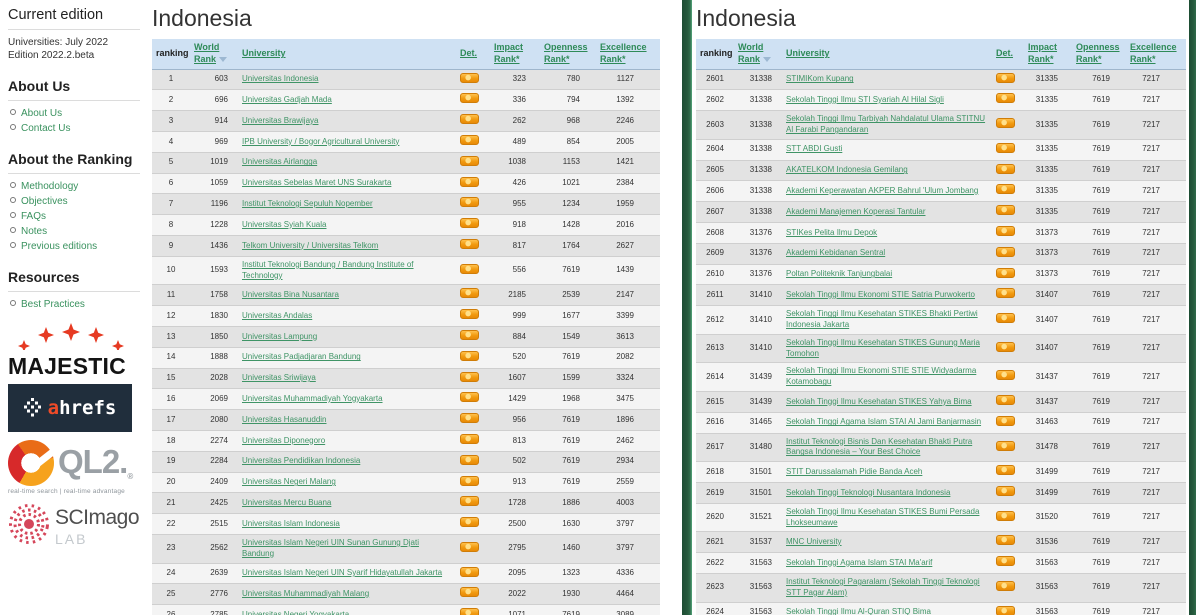  I want to click on university-link: Poltan Politeknik Tanjungbalai, so click(839, 274).